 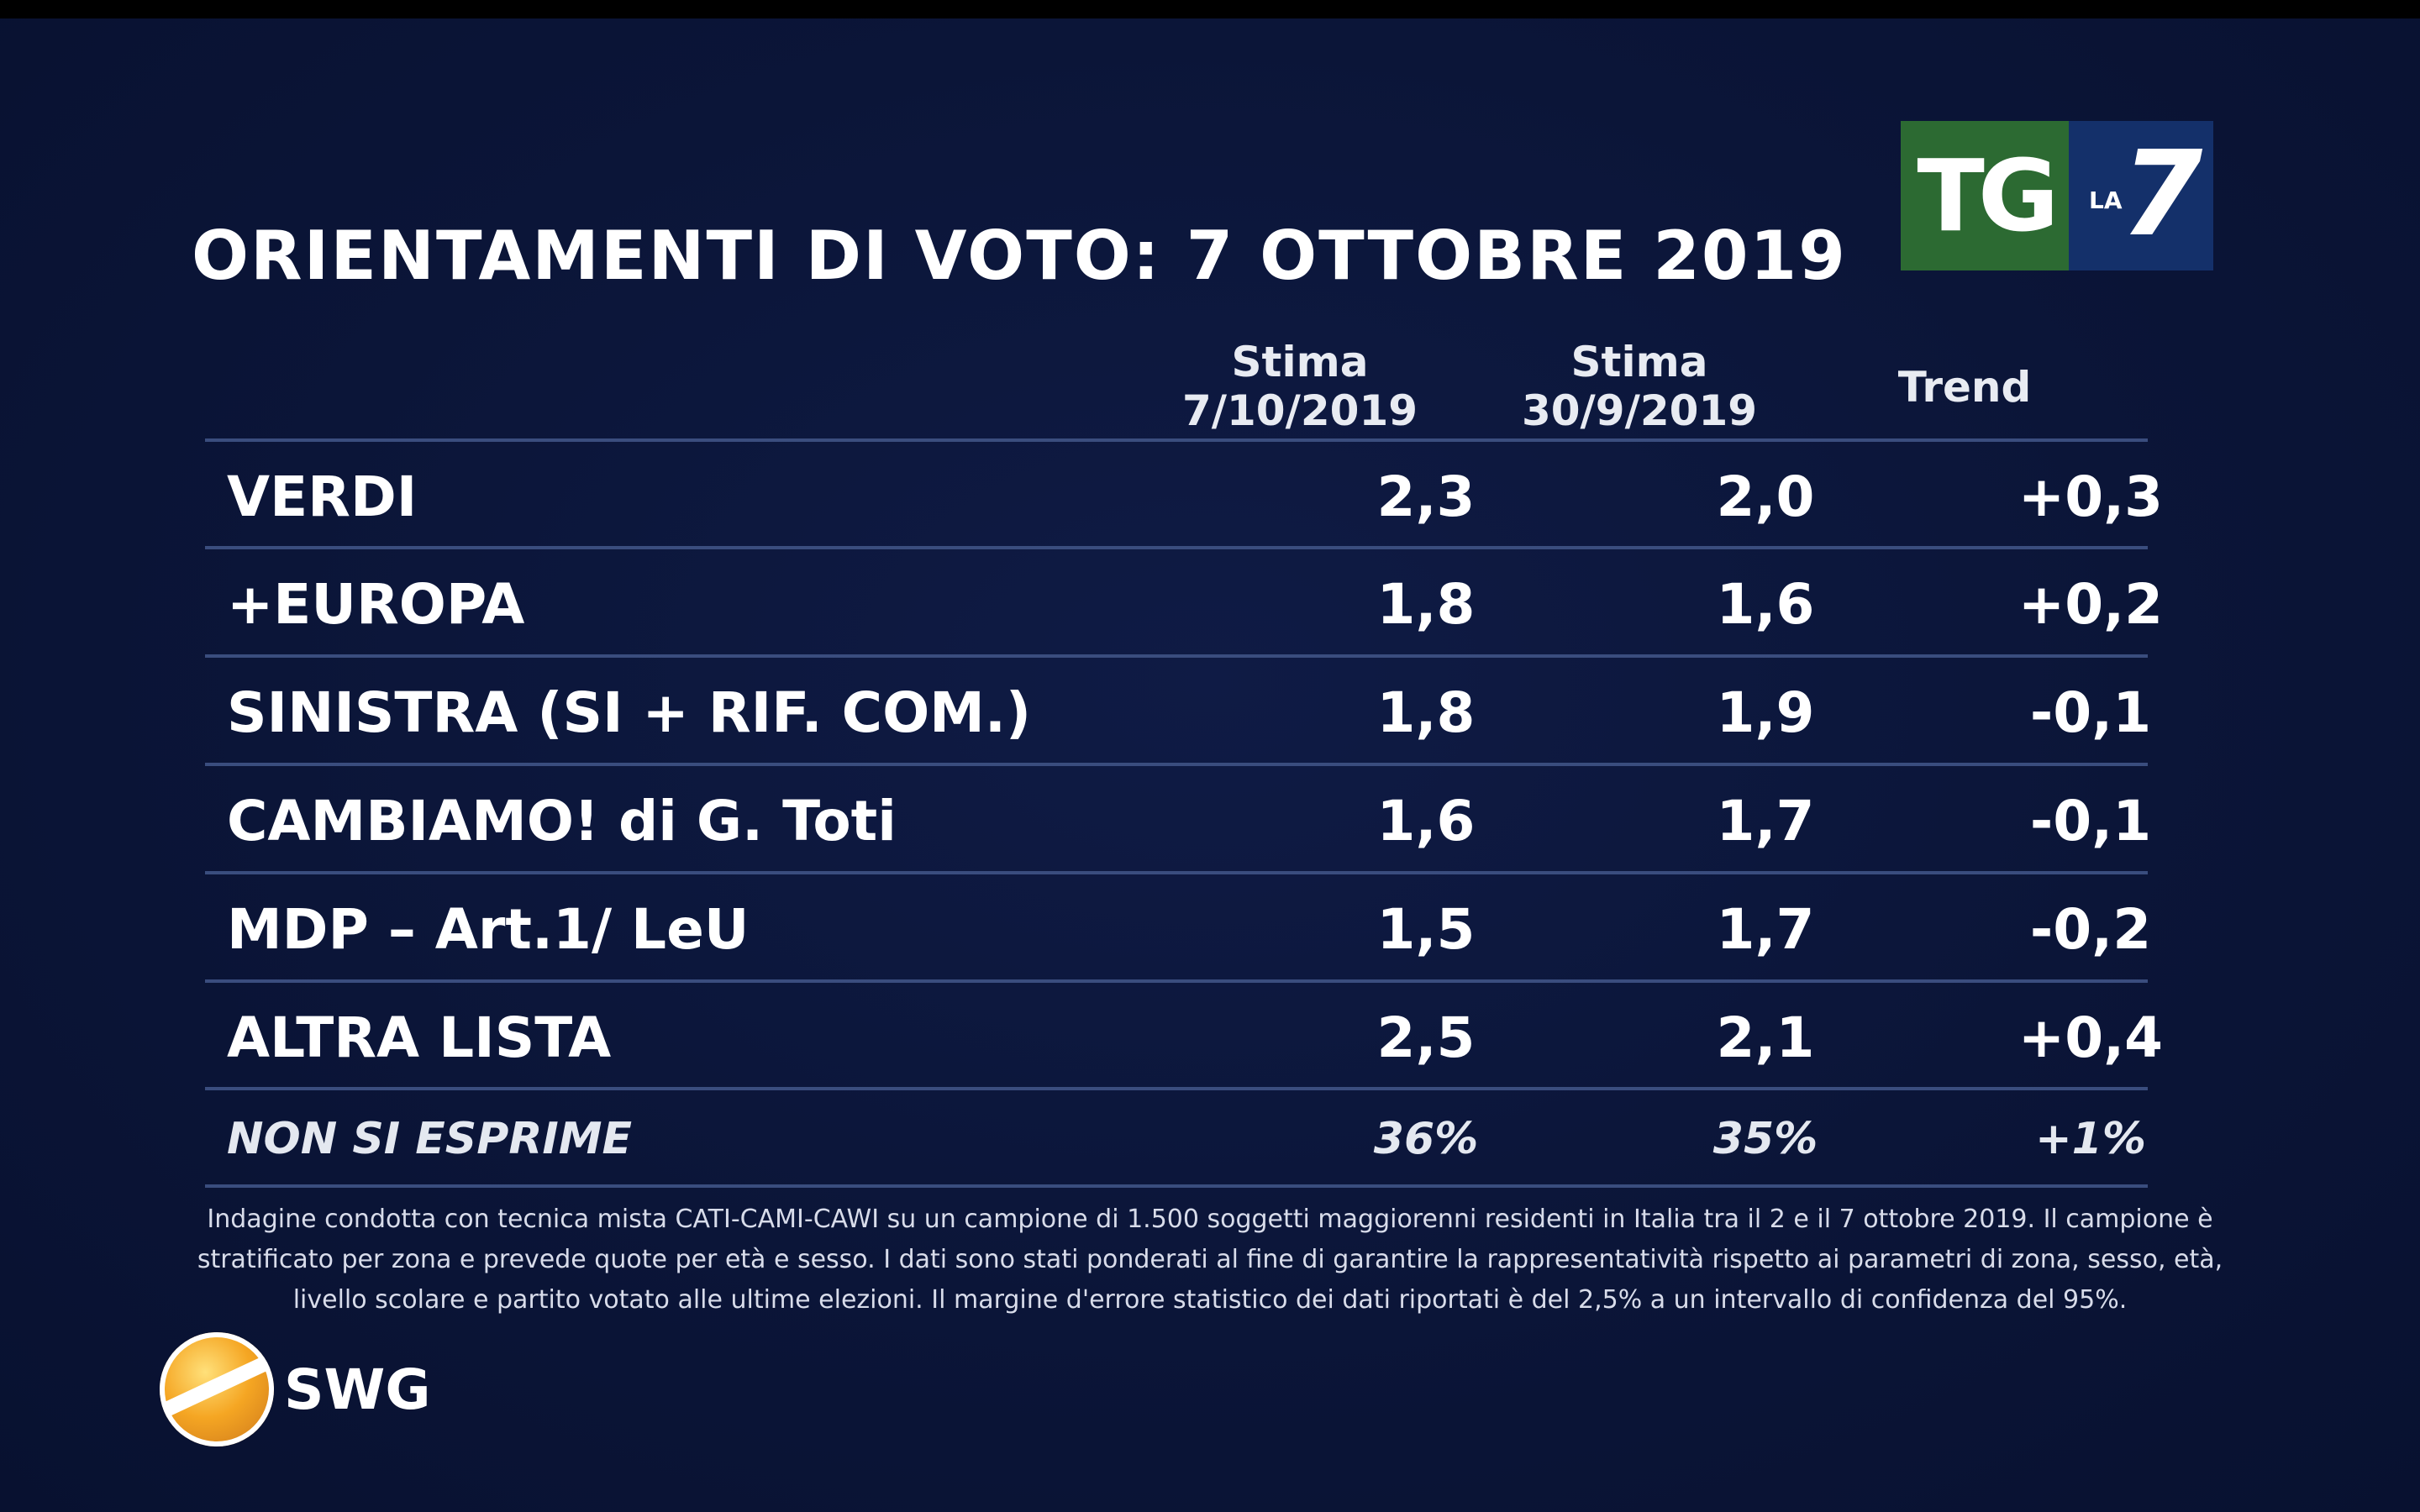 What do you see at coordinates (2162, 194) in the screenshot?
I see `logo-seven: 7` at bounding box center [2162, 194].